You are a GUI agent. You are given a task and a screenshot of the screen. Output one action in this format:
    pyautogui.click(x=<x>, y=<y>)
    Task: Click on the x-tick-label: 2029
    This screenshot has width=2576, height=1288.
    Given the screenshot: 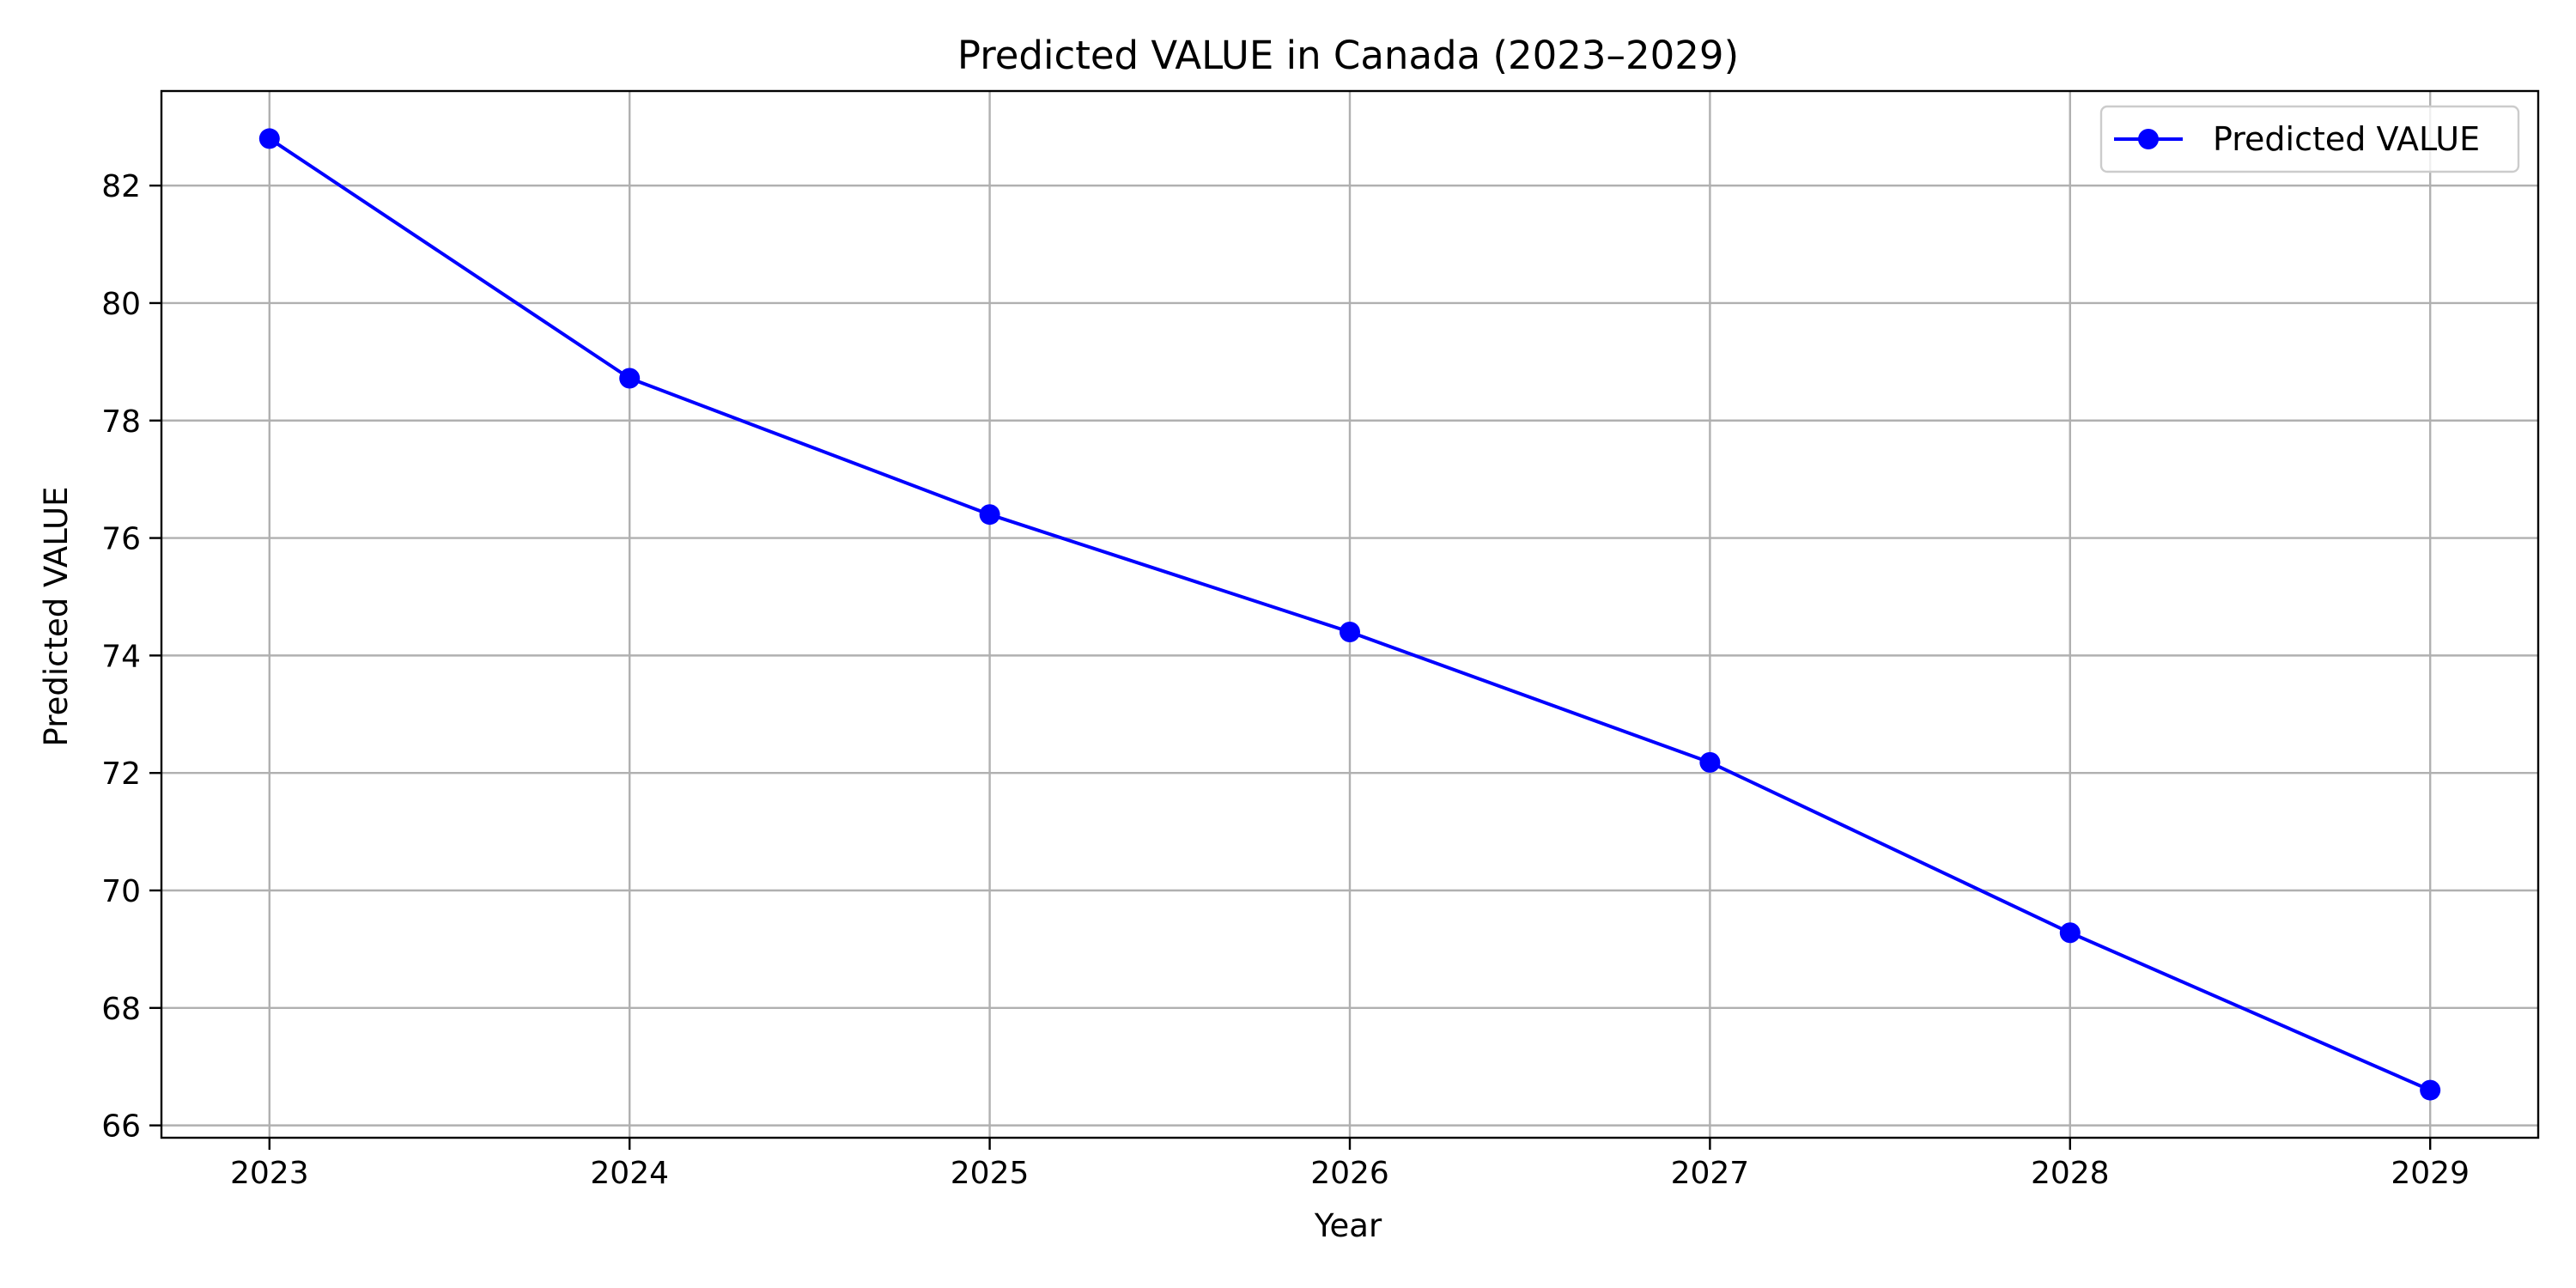 What is the action you would take?
    pyautogui.click(x=2430, y=1173)
    